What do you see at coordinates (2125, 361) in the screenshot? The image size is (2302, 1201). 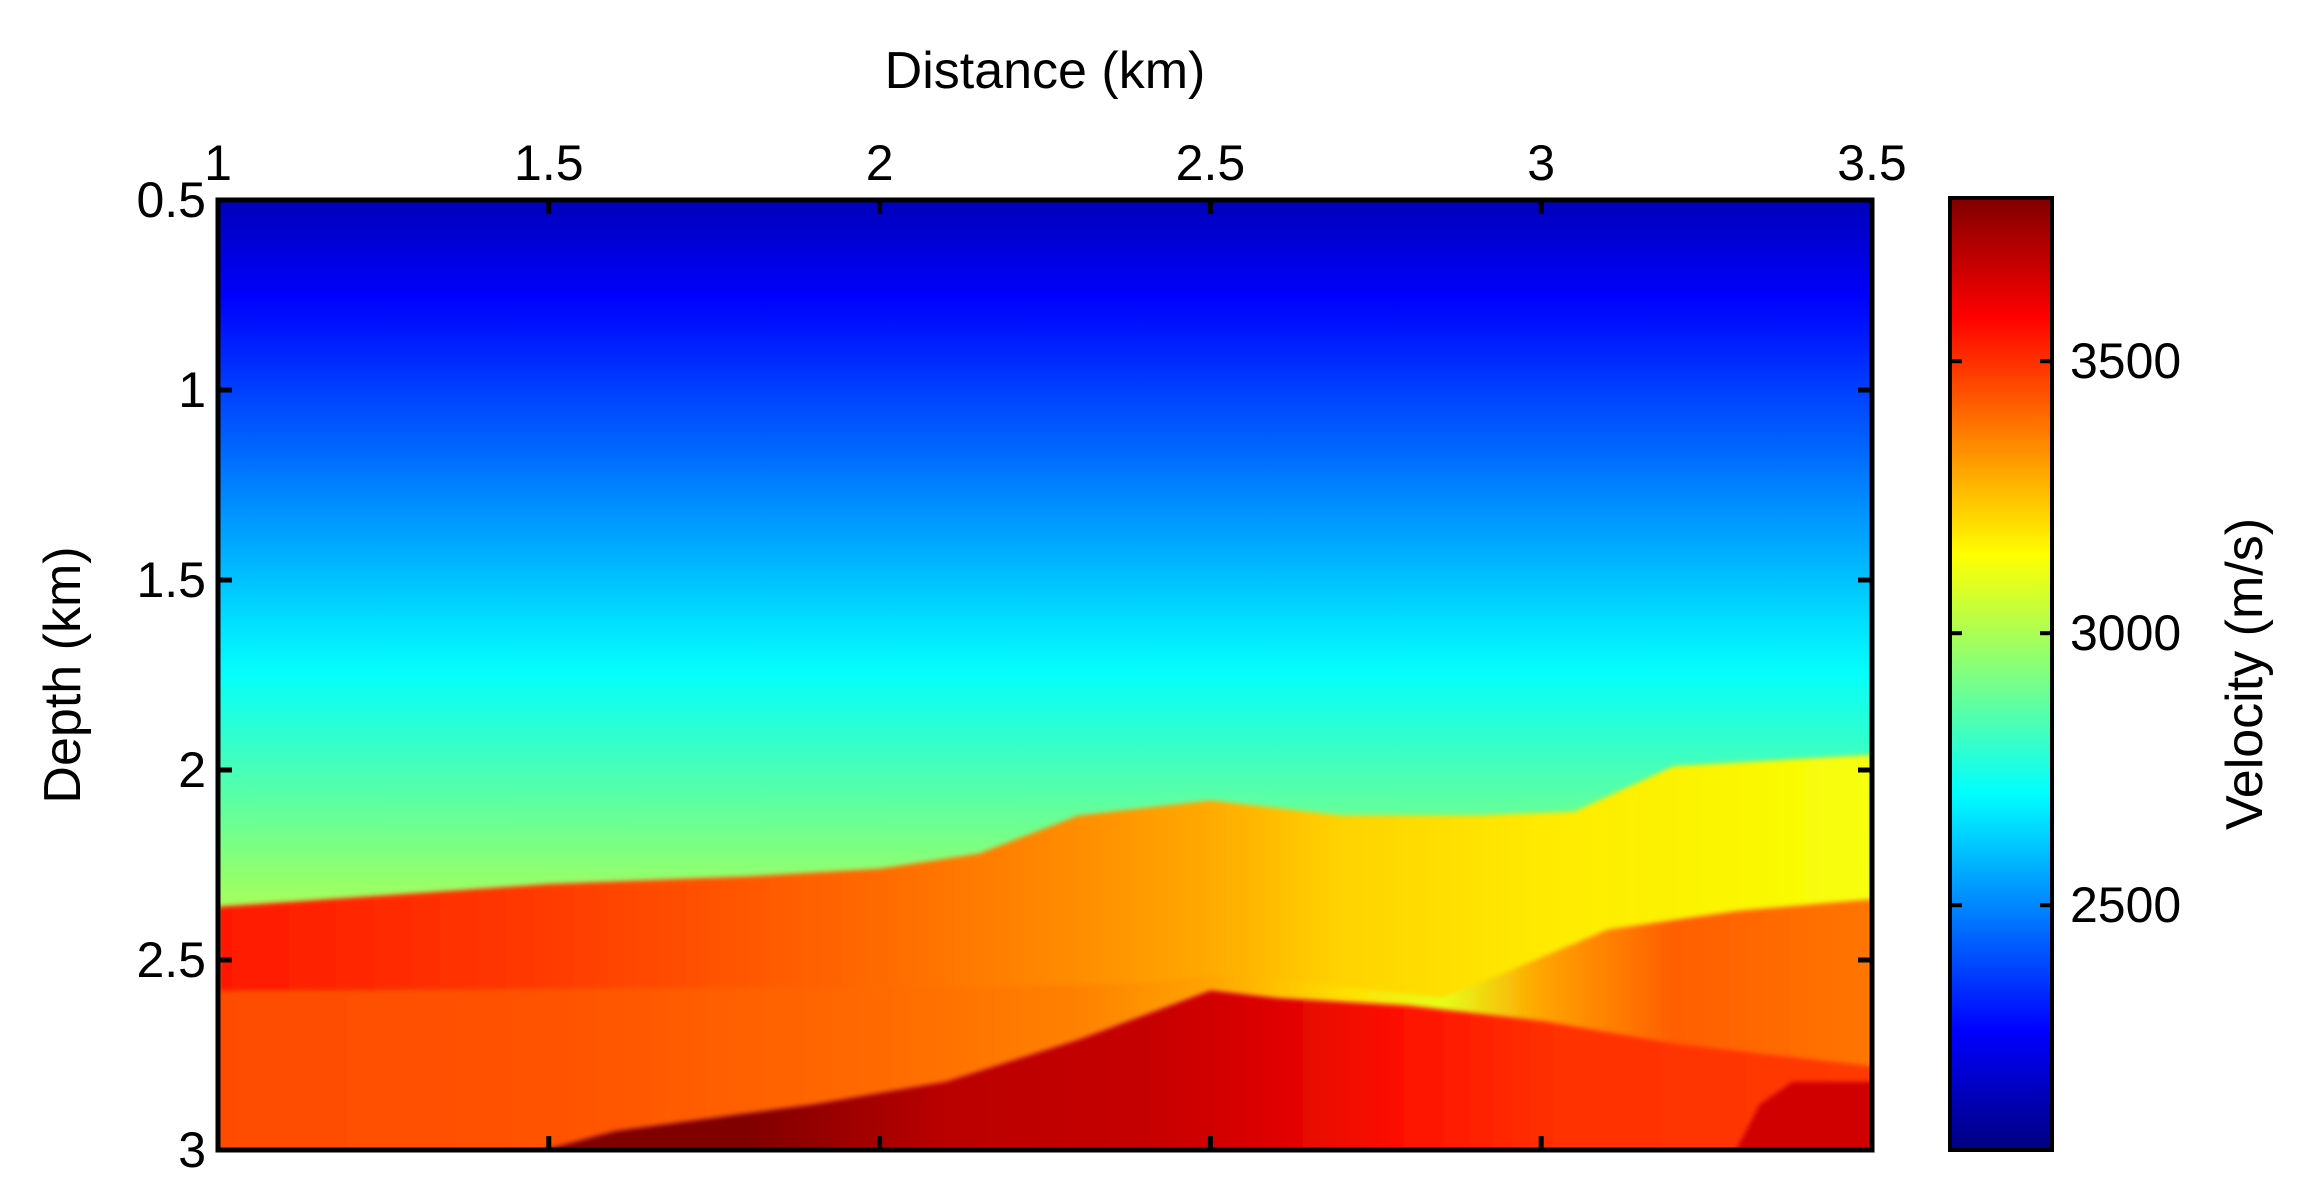 I see `colorbar-tick-label: 3500` at bounding box center [2125, 361].